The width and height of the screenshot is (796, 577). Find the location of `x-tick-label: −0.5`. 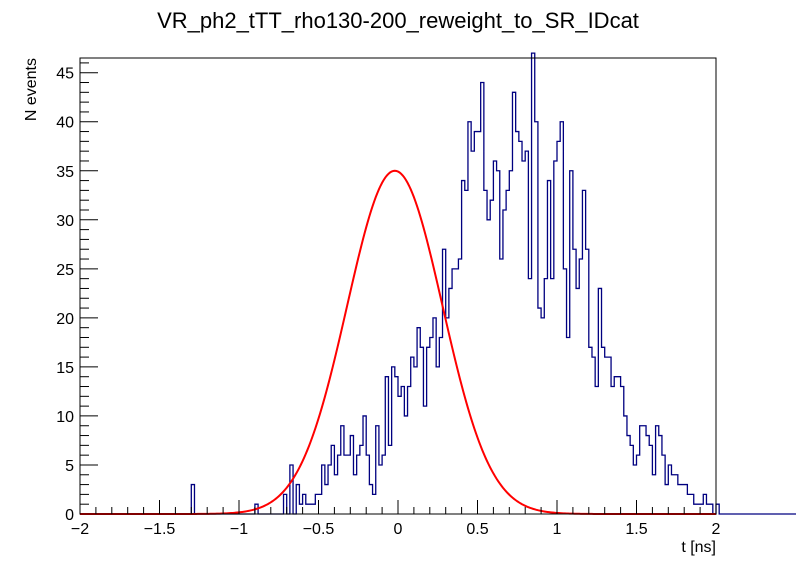

x-tick-label: −0.5 is located at coordinates (319, 529).